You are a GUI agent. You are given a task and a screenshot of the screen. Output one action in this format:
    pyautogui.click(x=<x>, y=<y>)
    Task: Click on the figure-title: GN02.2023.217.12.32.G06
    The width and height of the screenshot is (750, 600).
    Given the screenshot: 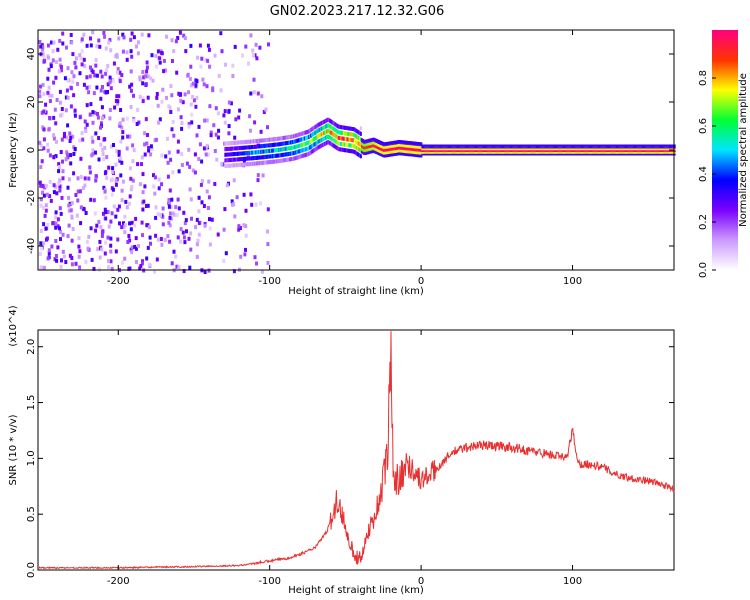 What is the action you would take?
    pyautogui.click(x=357, y=11)
    